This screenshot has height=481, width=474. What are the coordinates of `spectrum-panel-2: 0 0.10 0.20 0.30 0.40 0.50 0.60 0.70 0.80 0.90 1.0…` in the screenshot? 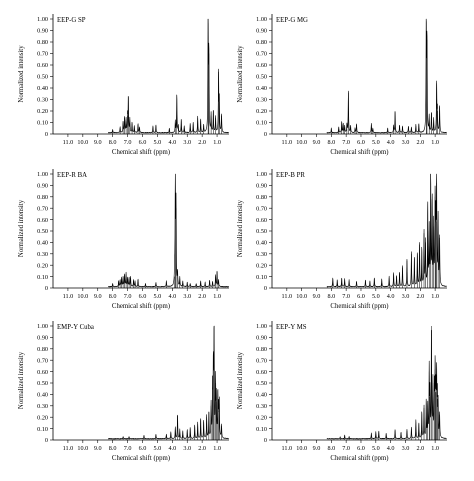 It's located at (342, 85).